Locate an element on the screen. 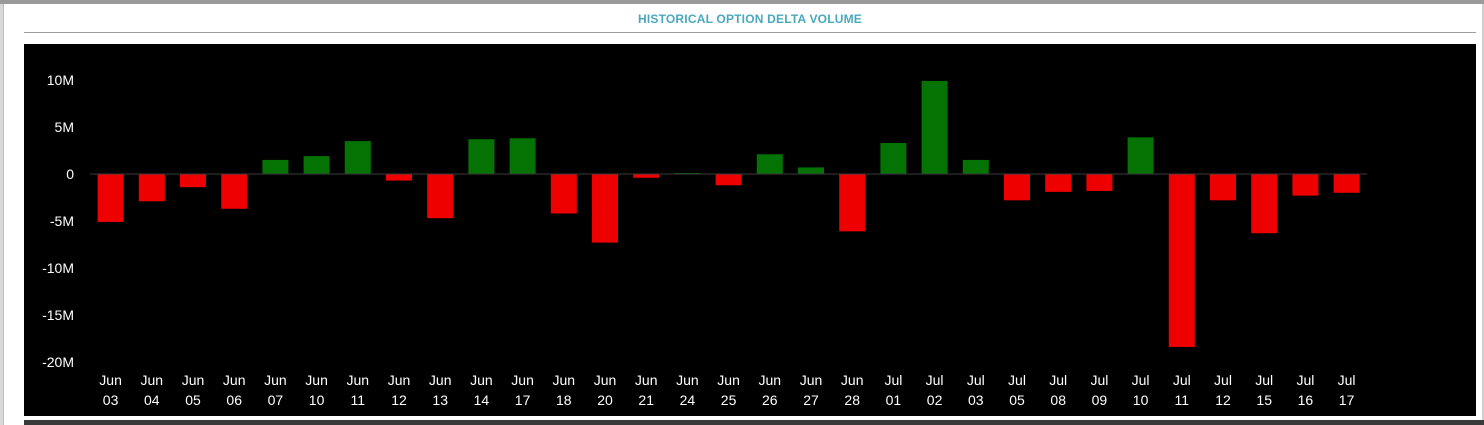  bottom-border is located at coordinates (754, 422).